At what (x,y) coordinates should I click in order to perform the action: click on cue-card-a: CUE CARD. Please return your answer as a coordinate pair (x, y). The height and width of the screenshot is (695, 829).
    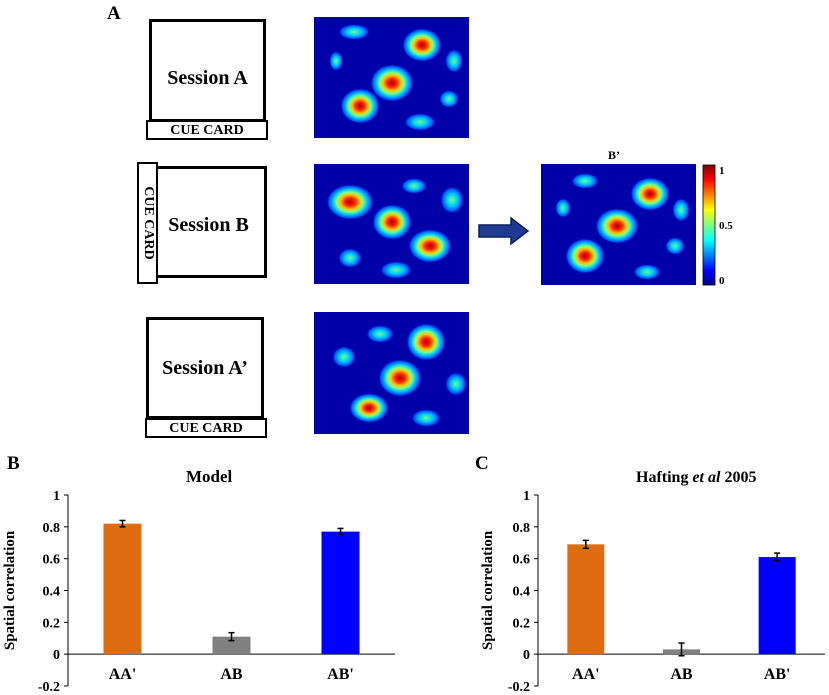
    Looking at the image, I should click on (207, 130).